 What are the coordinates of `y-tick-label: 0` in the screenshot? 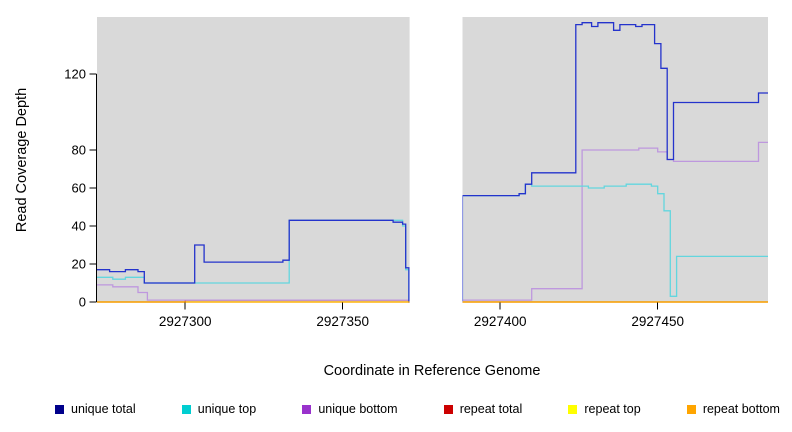 It's located at (82, 302).